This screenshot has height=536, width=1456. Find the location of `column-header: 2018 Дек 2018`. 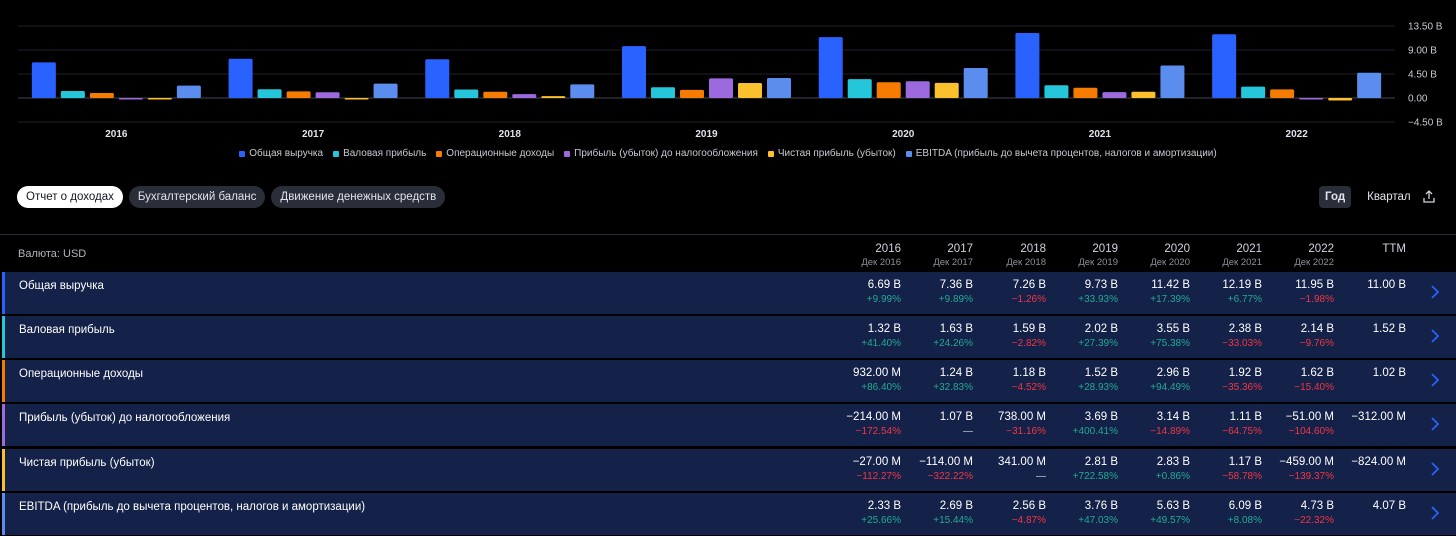

column-header: 2018 Дек 2018 is located at coordinates (1011, 255).